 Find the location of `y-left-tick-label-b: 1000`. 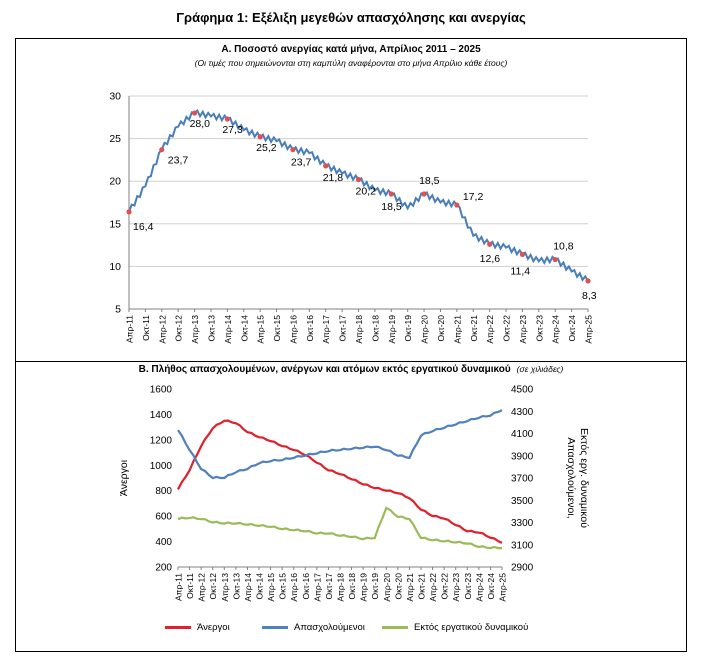

y-left-tick-label-b: 1000 is located at coordinates (161, 466).